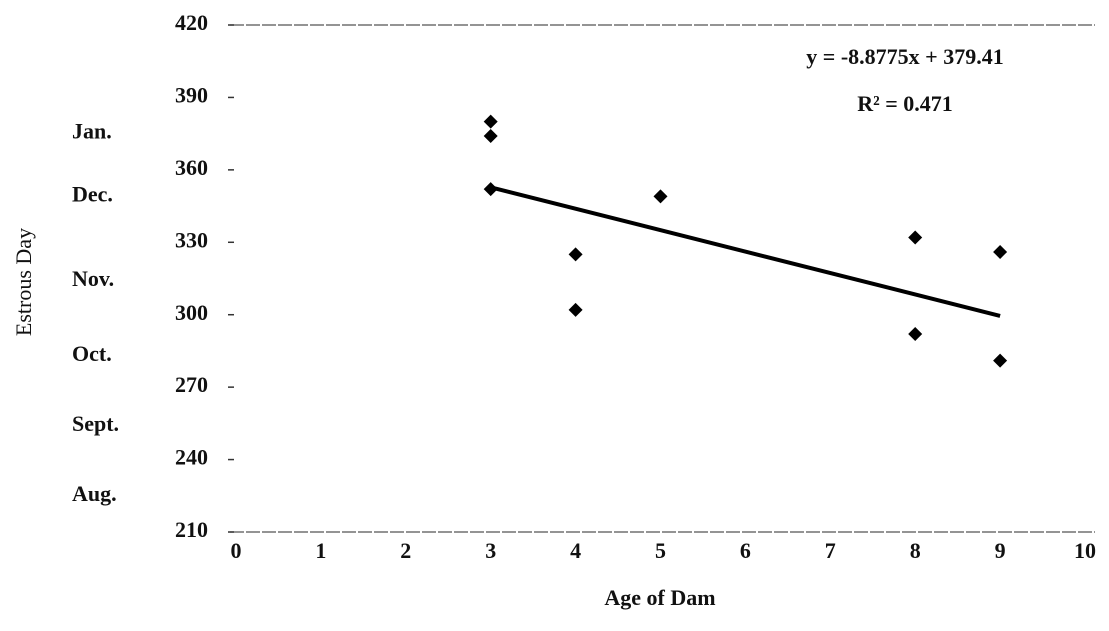 This screenshot has width=1109, height=631. Describe the element at coordinates (191, 167) in the screenshot. I see `y-tick-label: 360` at that location.